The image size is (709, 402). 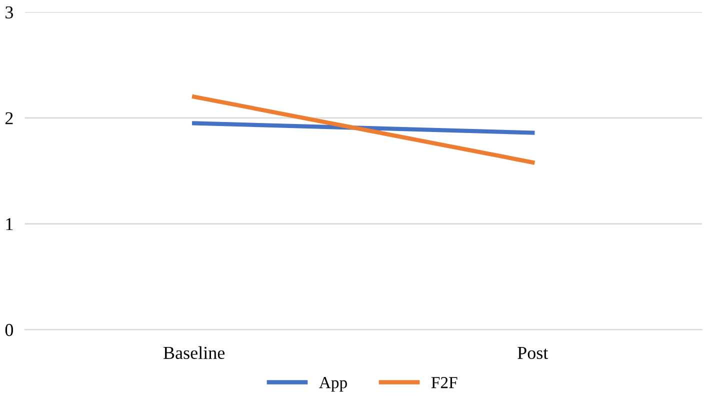 What do you see at coordinates (9, 118) in the screenshot?
I see `y-tick-label: 2` at bounding box center [9, 118].